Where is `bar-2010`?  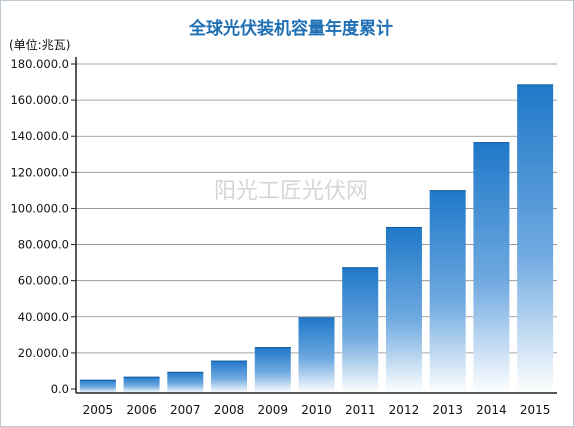 bar-2010 is located at coordinates (316, 355).